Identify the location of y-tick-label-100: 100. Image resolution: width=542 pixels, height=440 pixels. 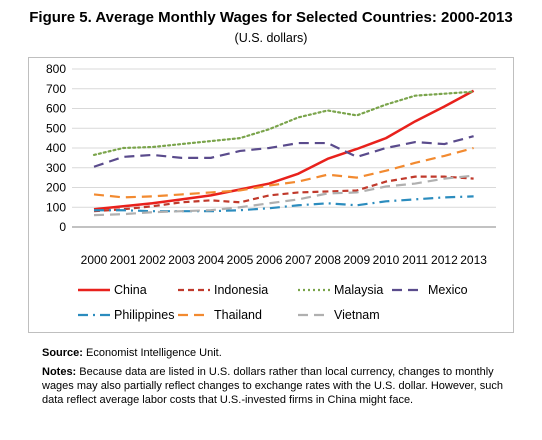
(56, 207).